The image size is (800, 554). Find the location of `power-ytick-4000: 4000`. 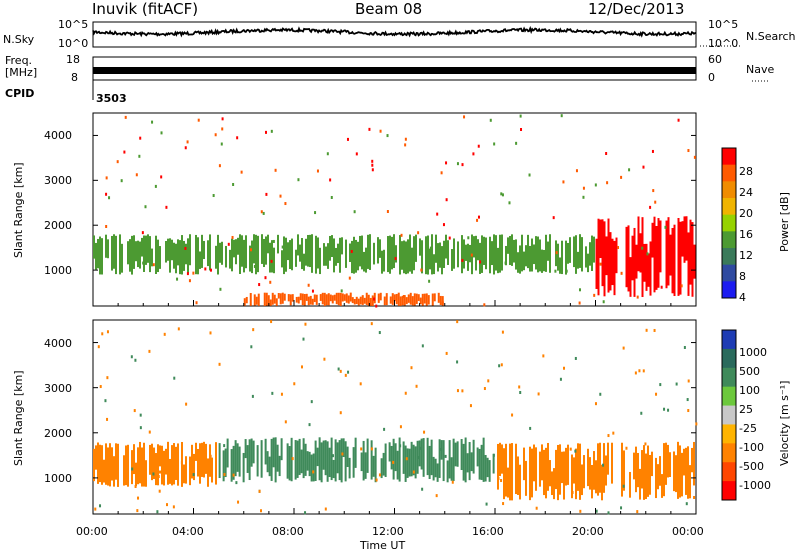

power-ytick-4000: 4000 is located at coordinates (58, 135).